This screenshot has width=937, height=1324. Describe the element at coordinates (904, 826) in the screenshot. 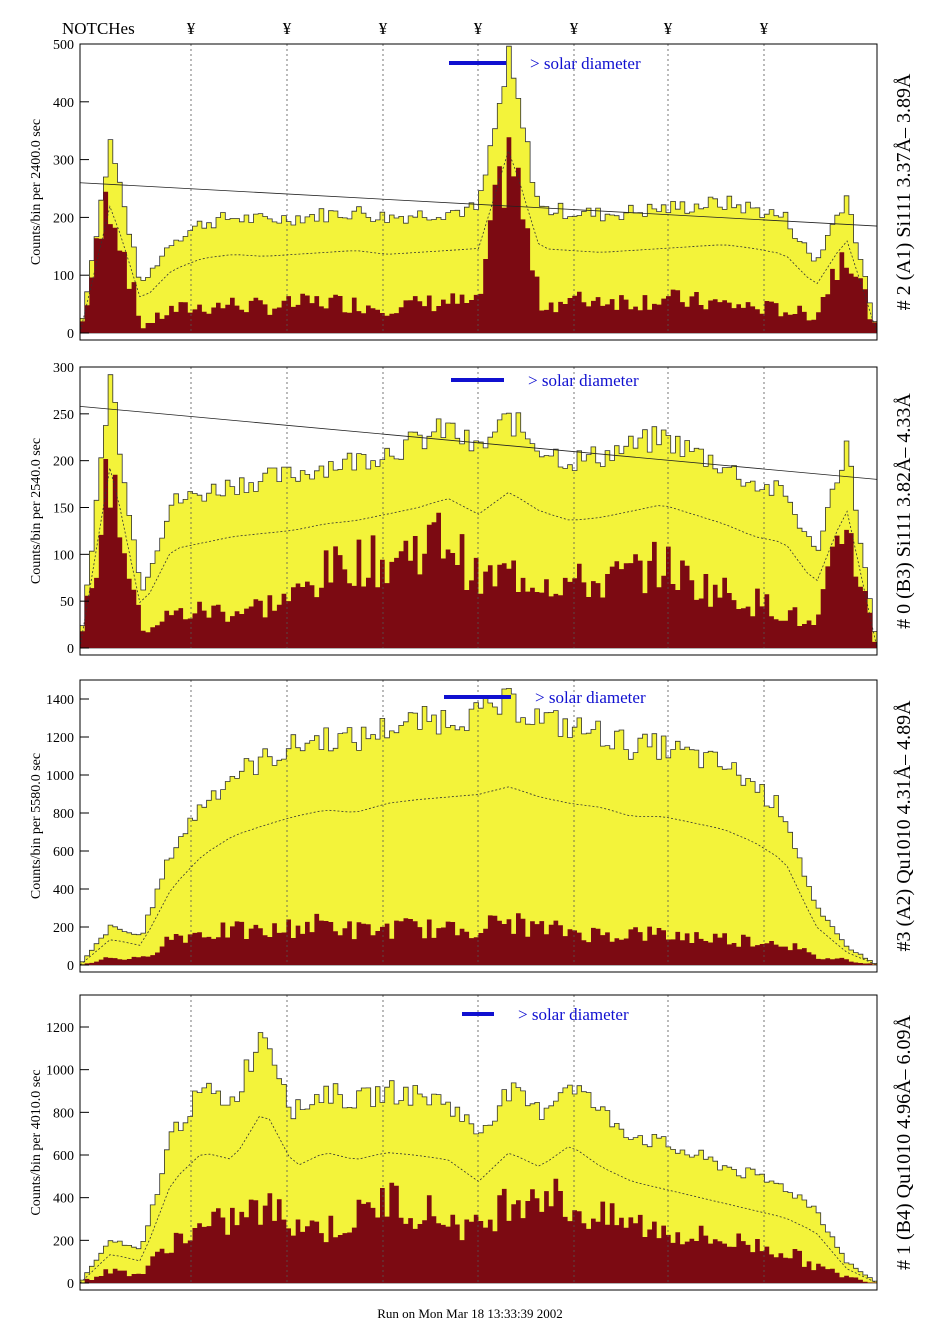

I see `panel-right-label: #3 (A2) Qu1010 4.31Å– 4.89Å` at that location.